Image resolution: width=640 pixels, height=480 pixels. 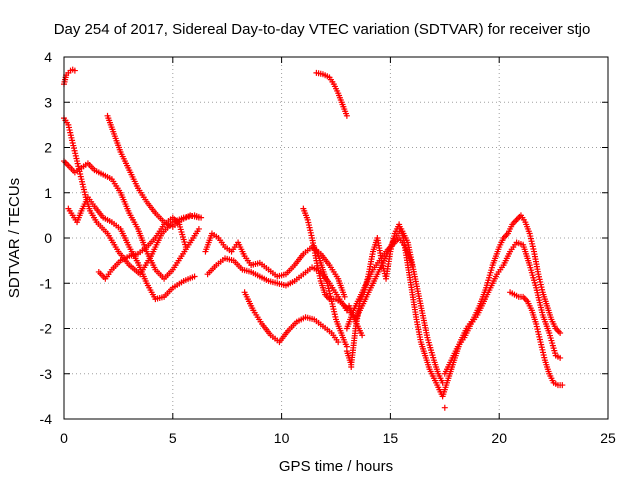 What do you see at coordinates (48, 57) in the screenshot?
I see `y-tick-label: 4` at bounding box center [48, 57].